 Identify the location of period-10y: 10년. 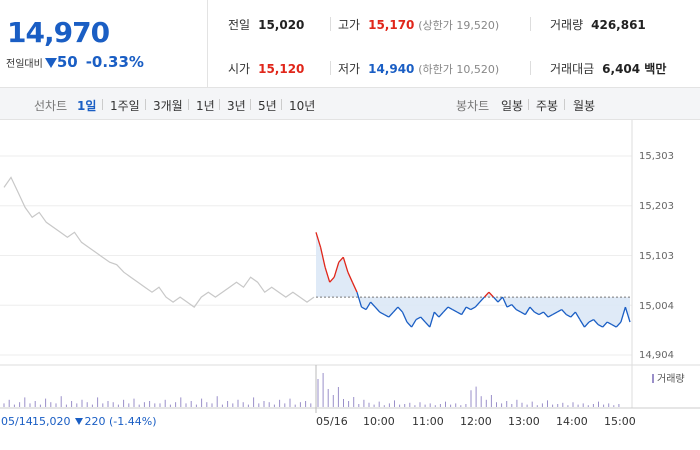
(302, 106).